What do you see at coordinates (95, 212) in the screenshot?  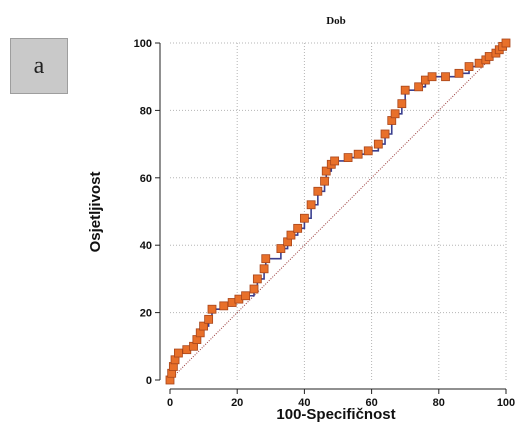 I see `y-axis-label: Osjetljivost` at bounding box center [95, 212].